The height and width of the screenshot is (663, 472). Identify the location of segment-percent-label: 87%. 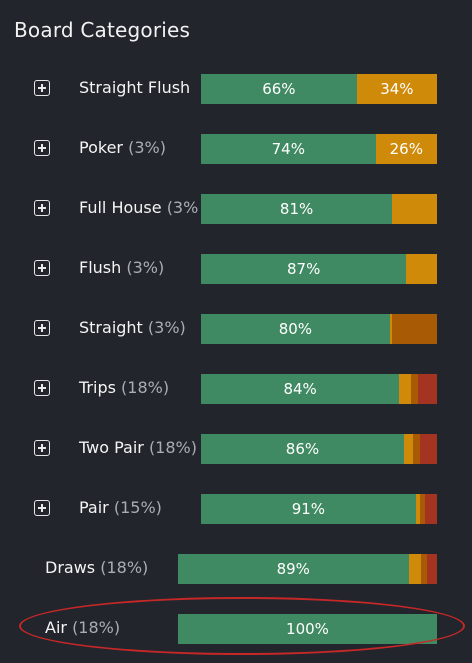
(303, 269).